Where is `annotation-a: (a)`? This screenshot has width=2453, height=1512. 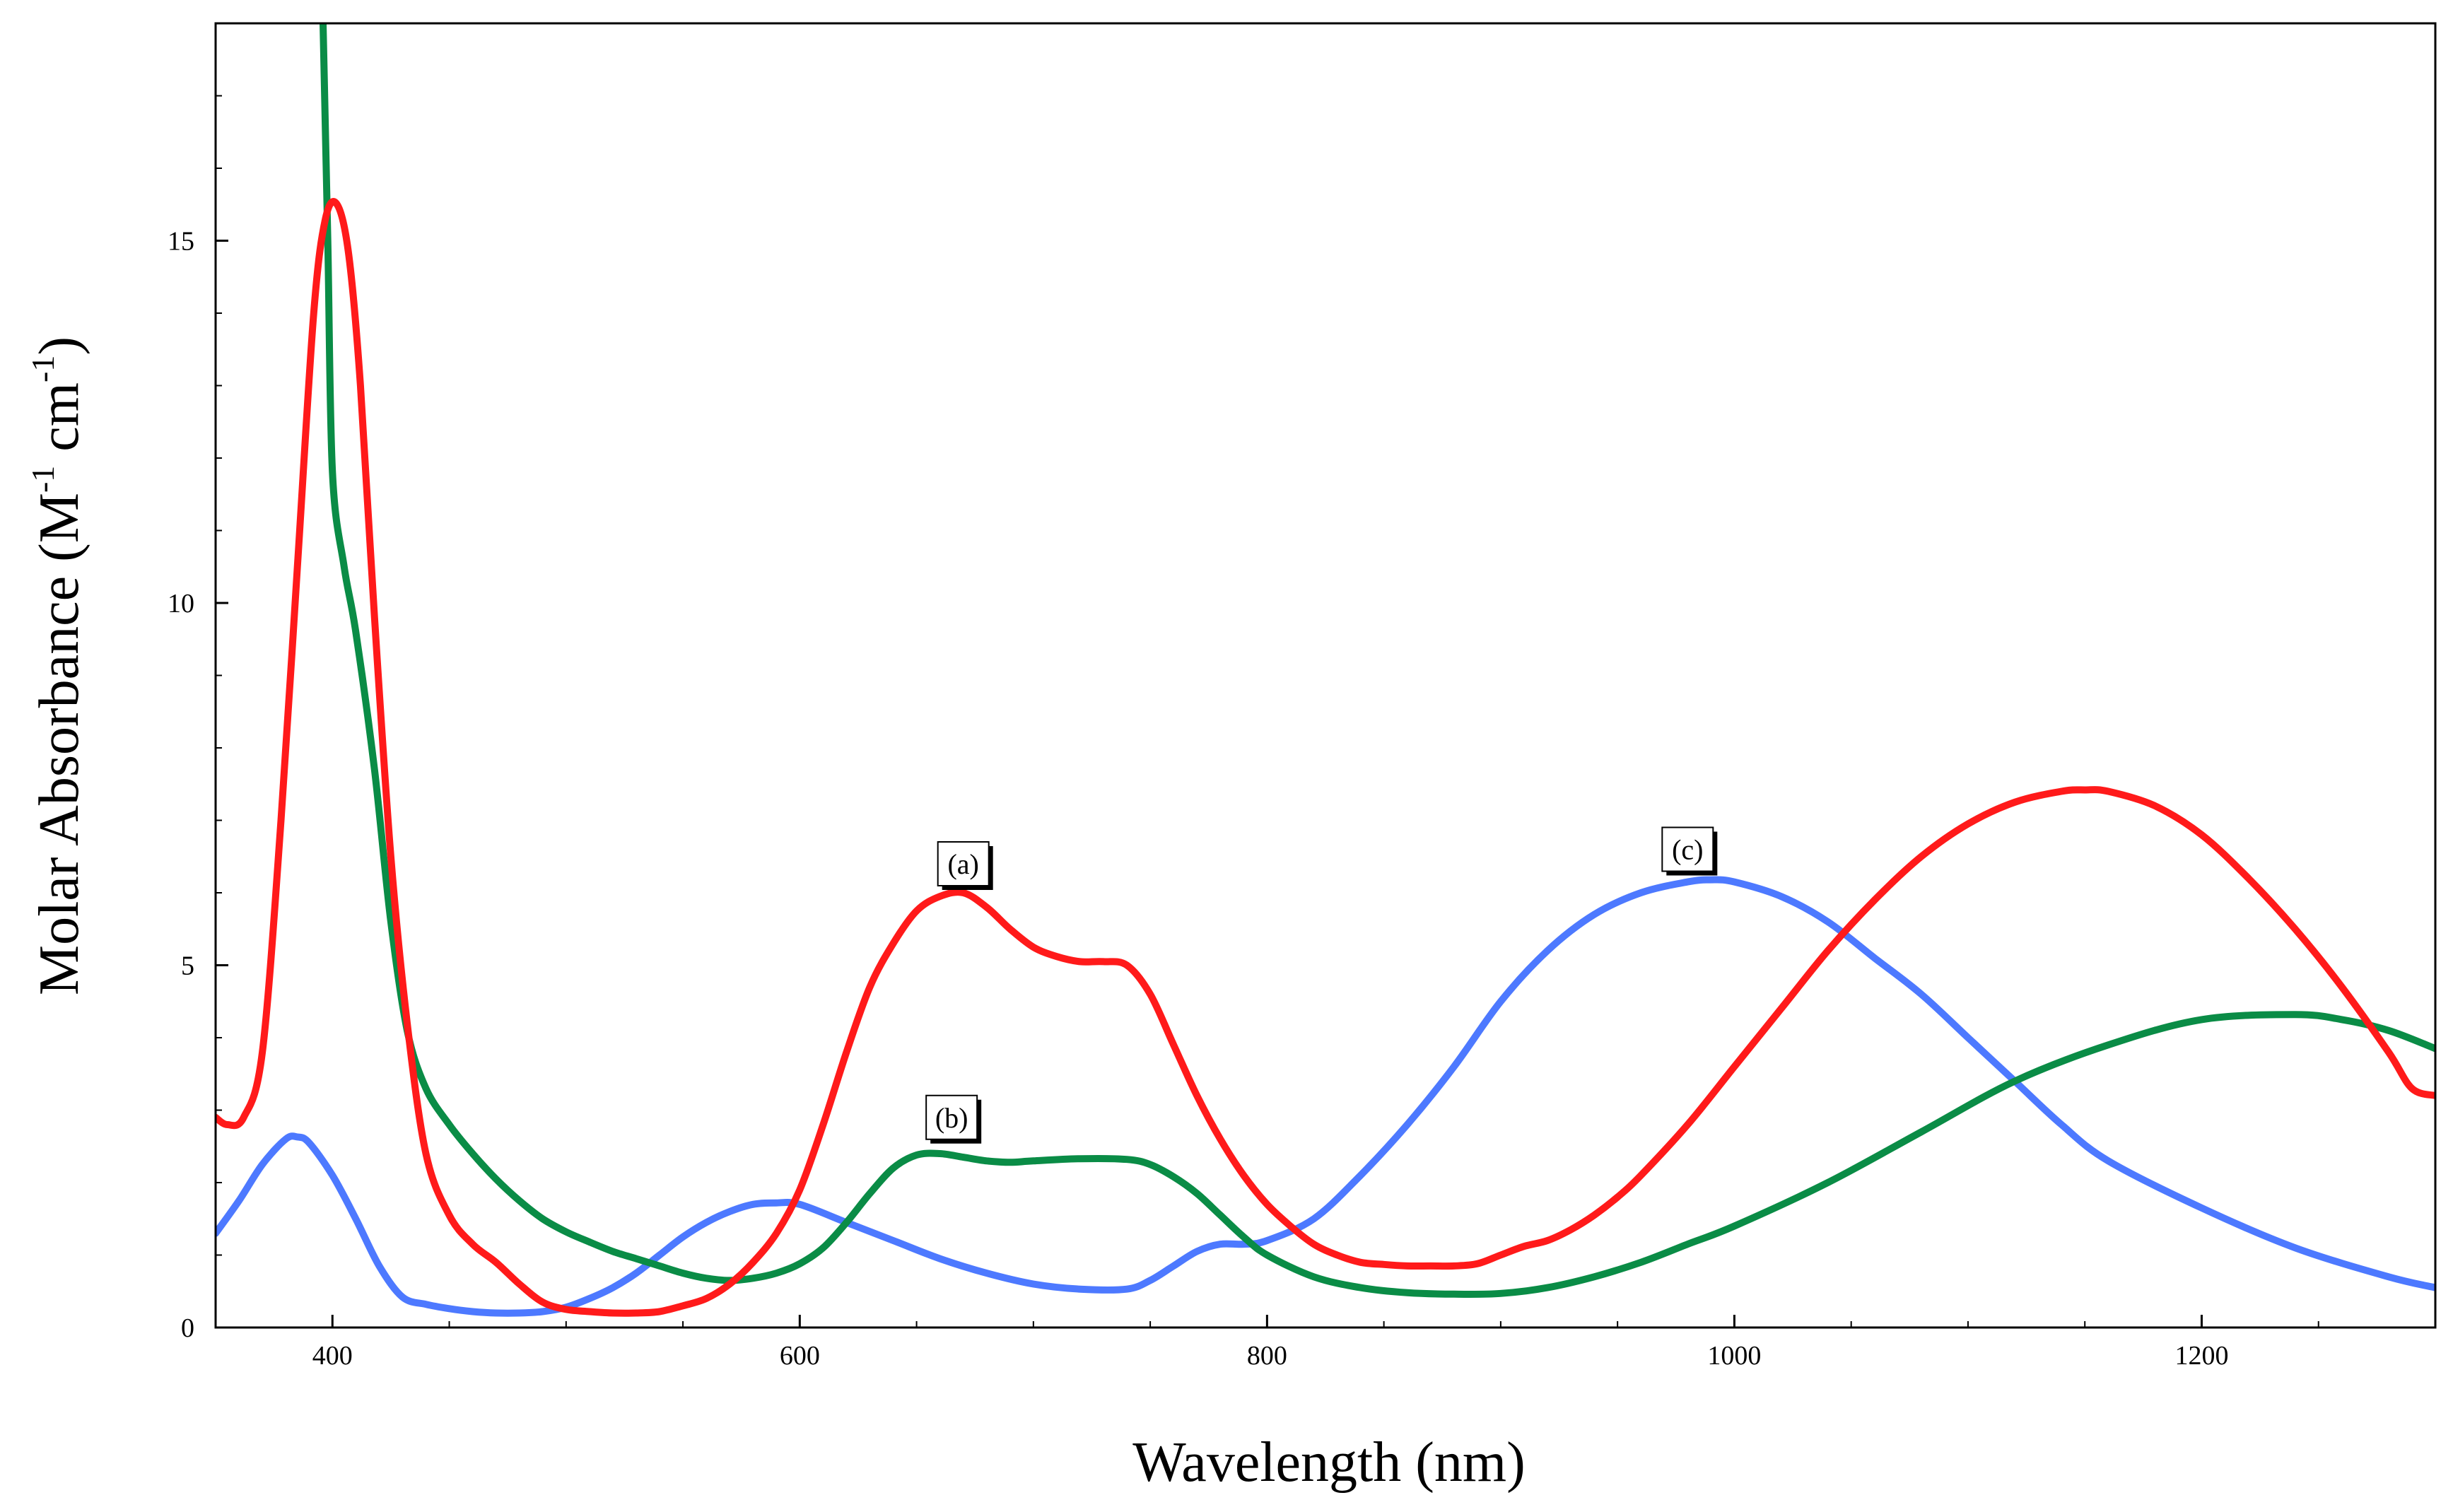
annotation-a: (a) is located at coordinates (965, 865).